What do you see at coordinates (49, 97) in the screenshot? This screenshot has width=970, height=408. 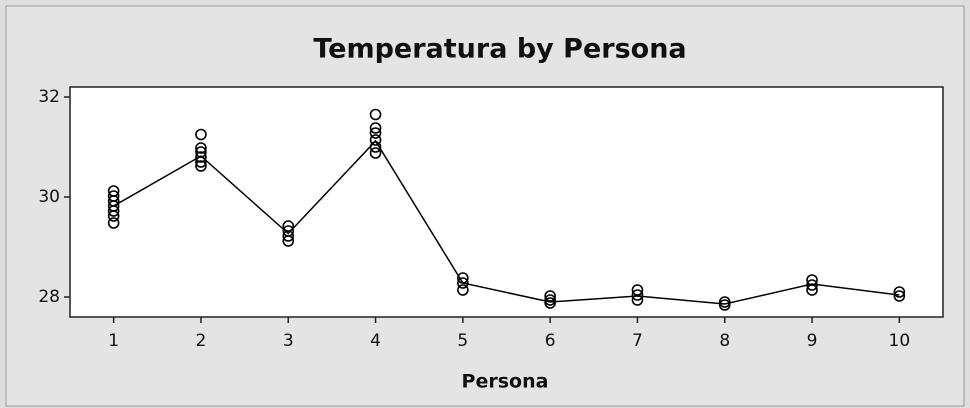 I see `y-tick-label: 32` at bounding box center [49, 97].